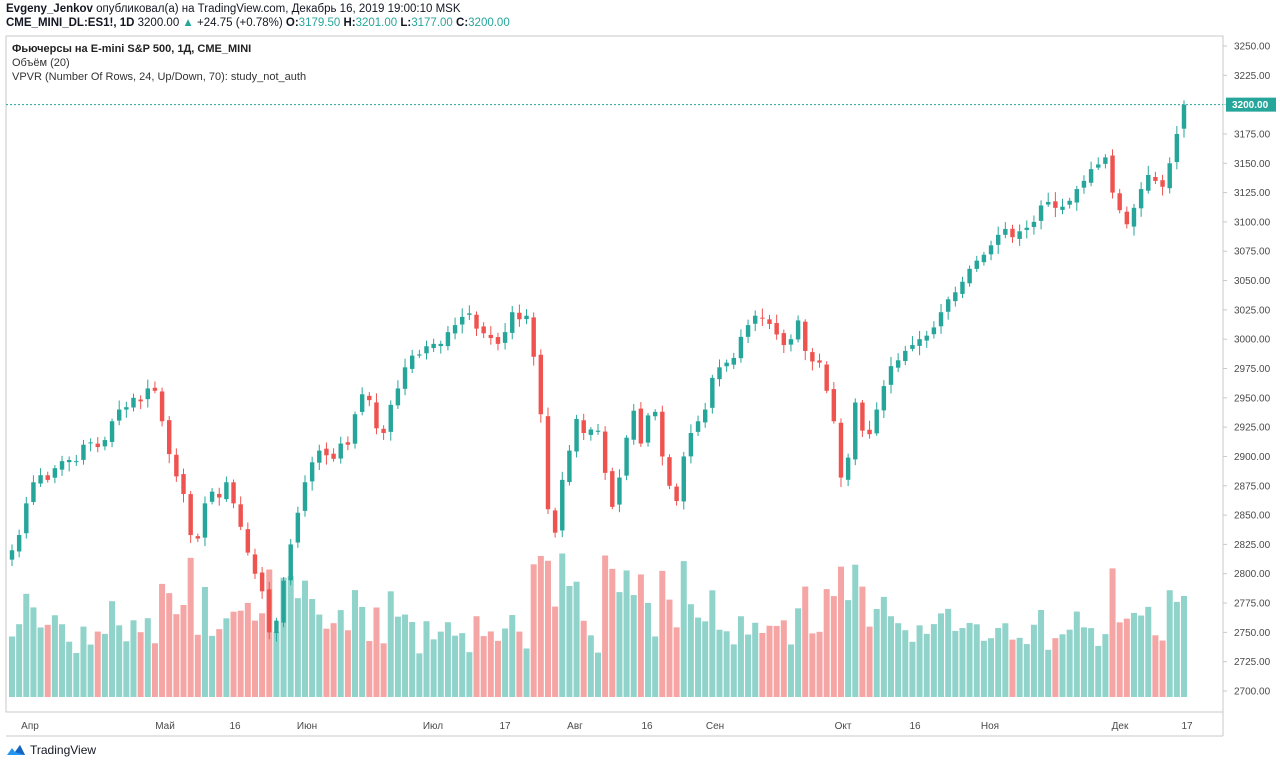 The height and width of the screenshot is (766, 1280). Describe the element at coordinates (462, 23) in the screenshot. I see `c-label: C:` at that location.